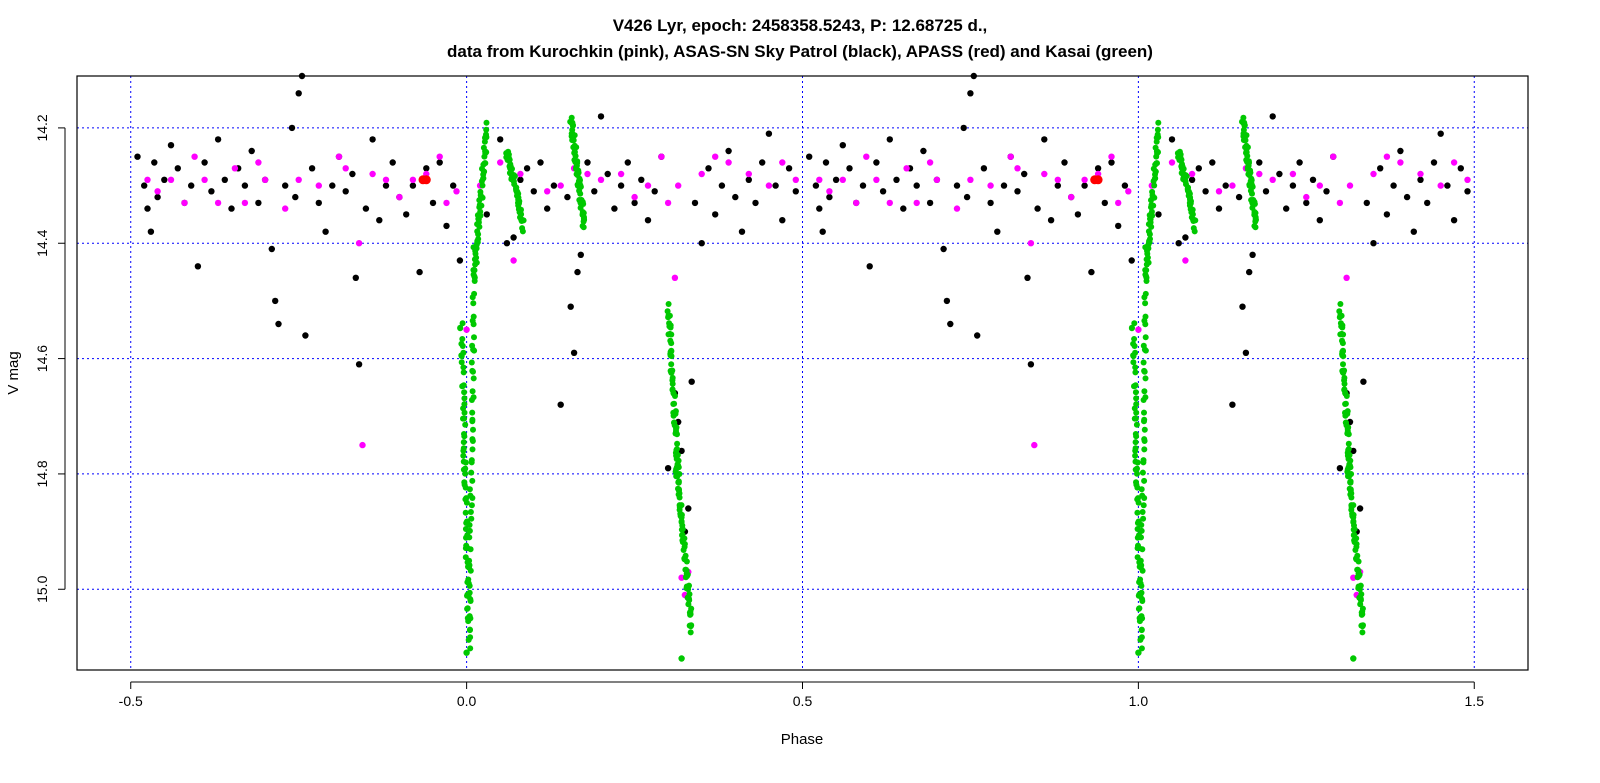  Describe the element at coordinates (131, 701) in the screenshot. I see `x-tick-label: -0.5` at that location.